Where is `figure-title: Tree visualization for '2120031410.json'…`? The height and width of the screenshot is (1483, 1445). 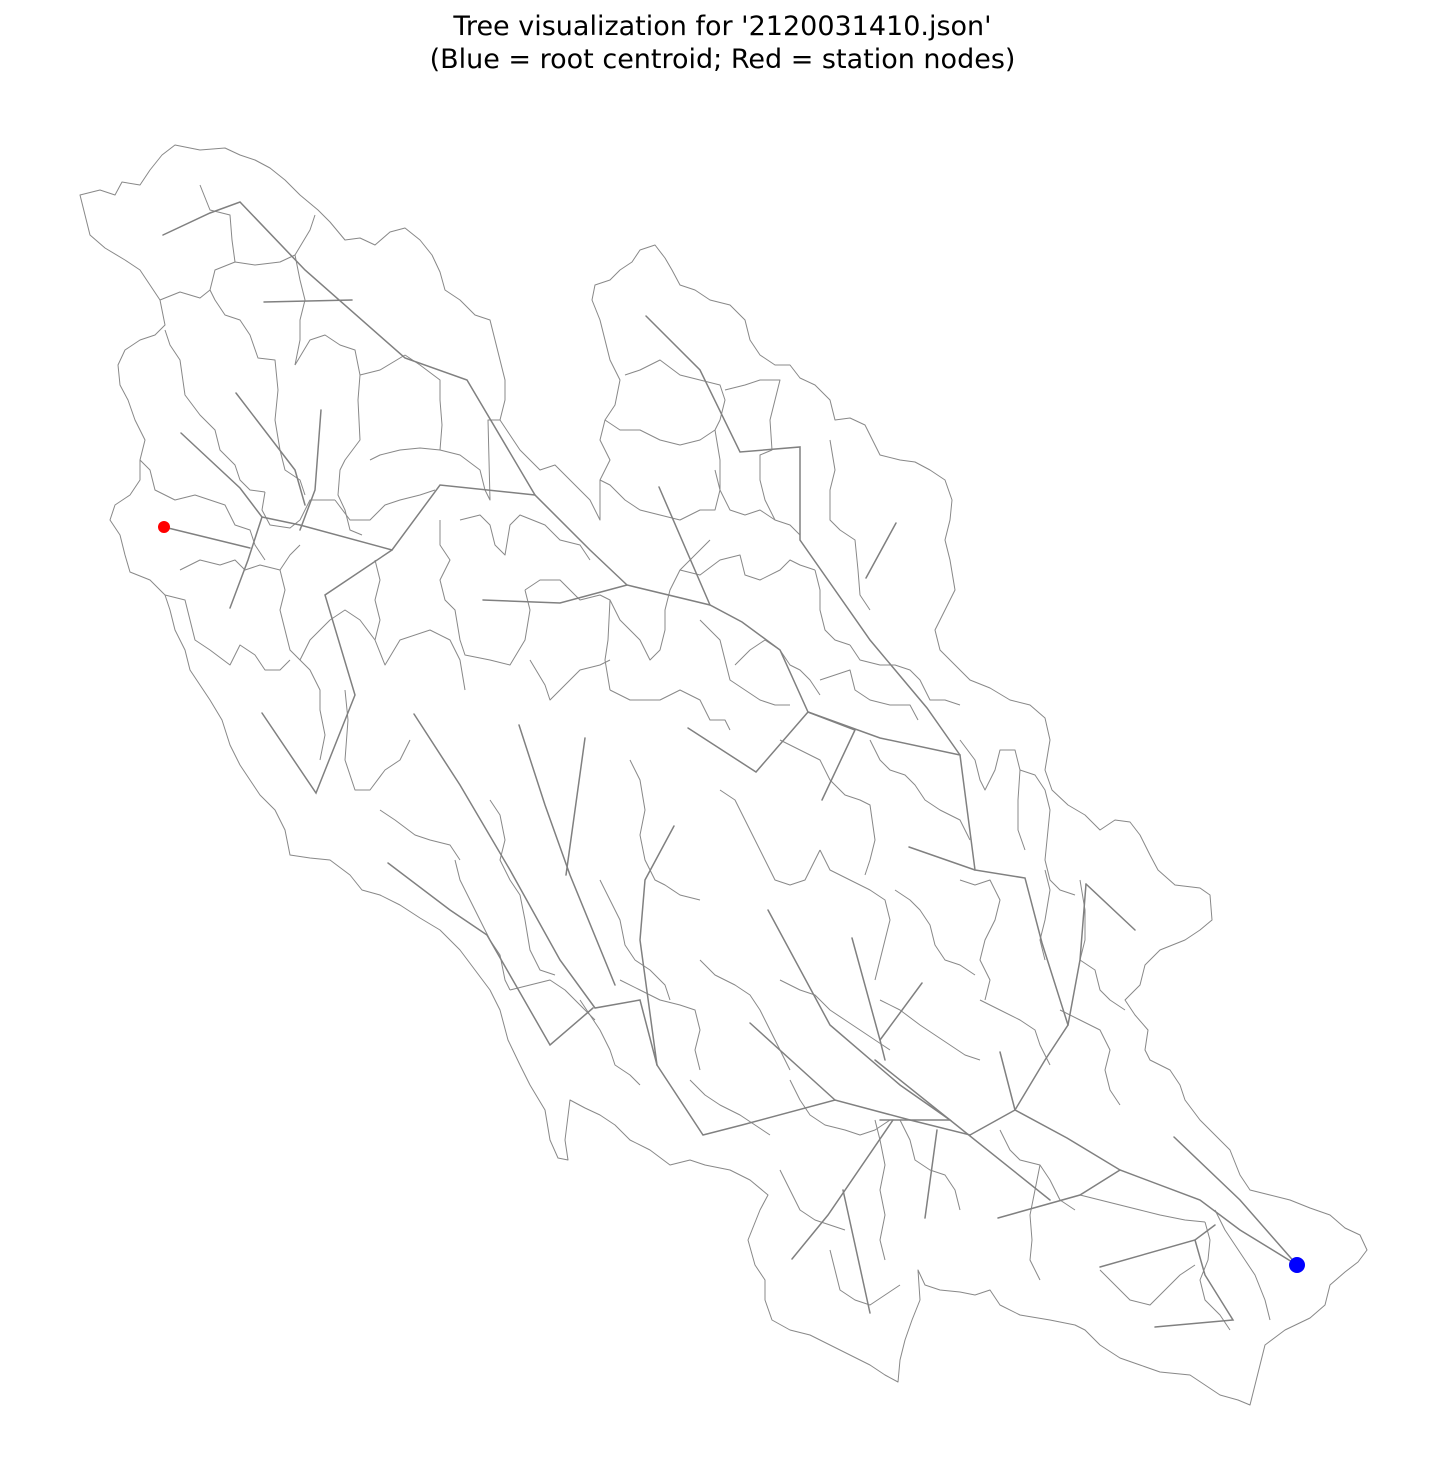
figure-title: Tree visualization for '2120031410.json'… is located at coordinates (722, 43).